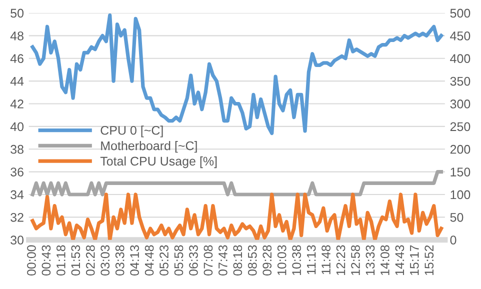 The width and height of the screenshot is (481, 289). Describe the element at coordinates (179, 260) in the screenshot. I see `x-tick-label: 05:58` at that location.